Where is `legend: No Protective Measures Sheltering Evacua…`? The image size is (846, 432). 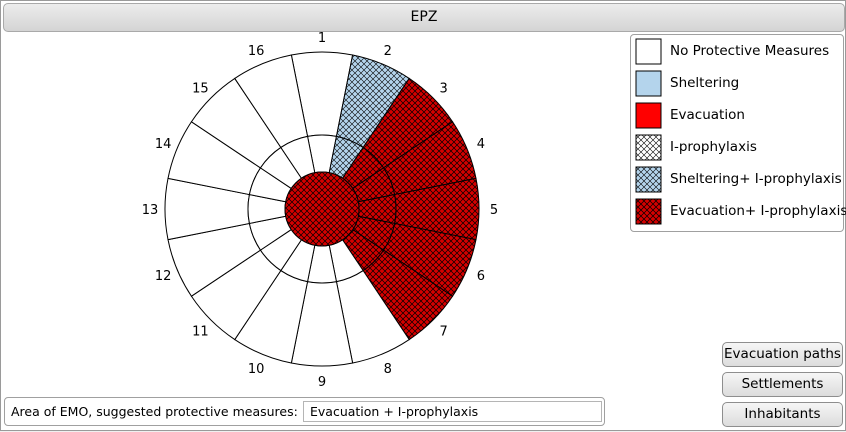 legend: No Protective Measures Sheltering Evacua… is located at coordinates (738, 133).